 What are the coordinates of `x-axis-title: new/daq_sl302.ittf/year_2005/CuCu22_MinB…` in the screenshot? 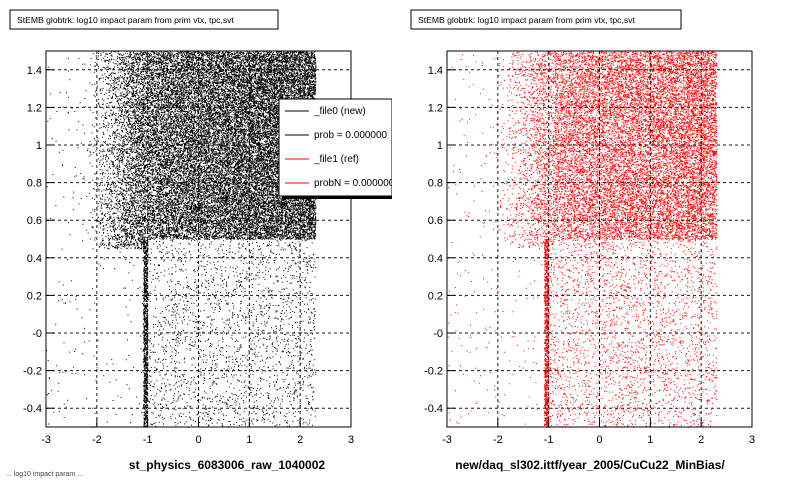 It's located at (590, 465).